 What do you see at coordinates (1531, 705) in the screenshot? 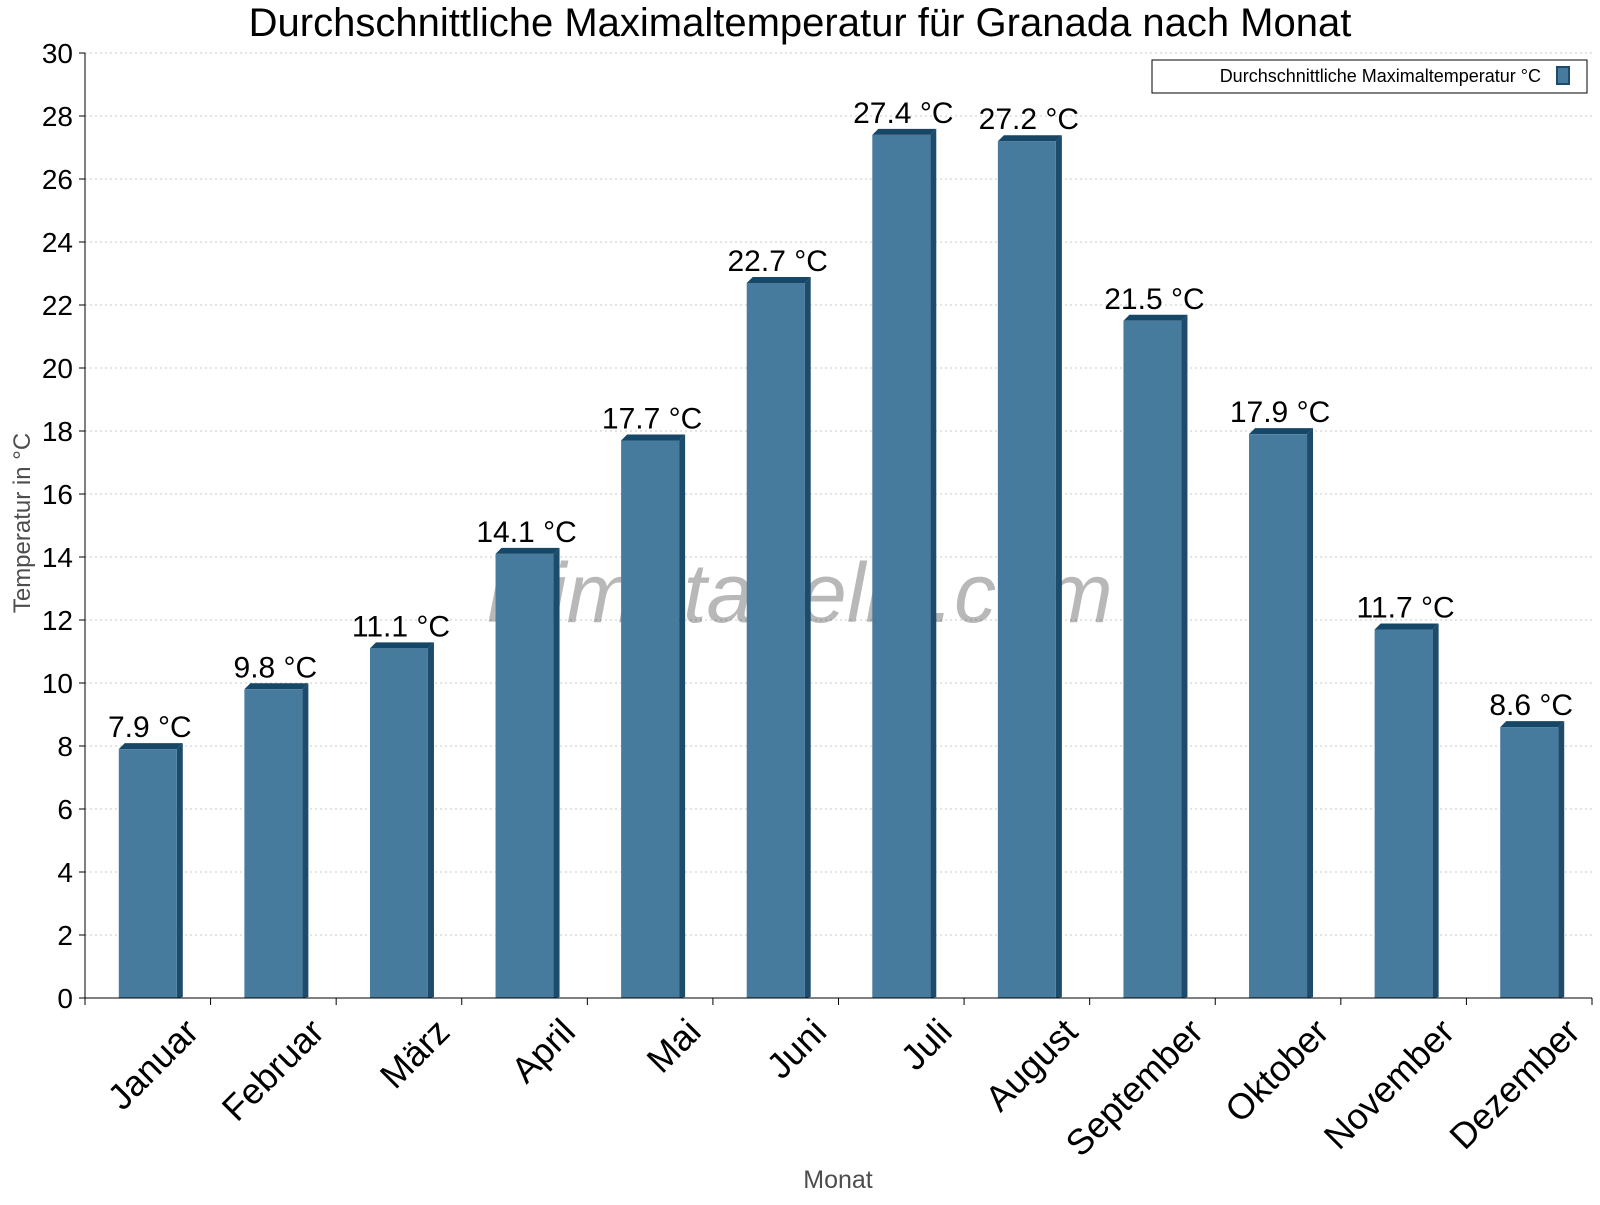
I see `data-label: 8.6 °C` at bounding box center [1531, 705].